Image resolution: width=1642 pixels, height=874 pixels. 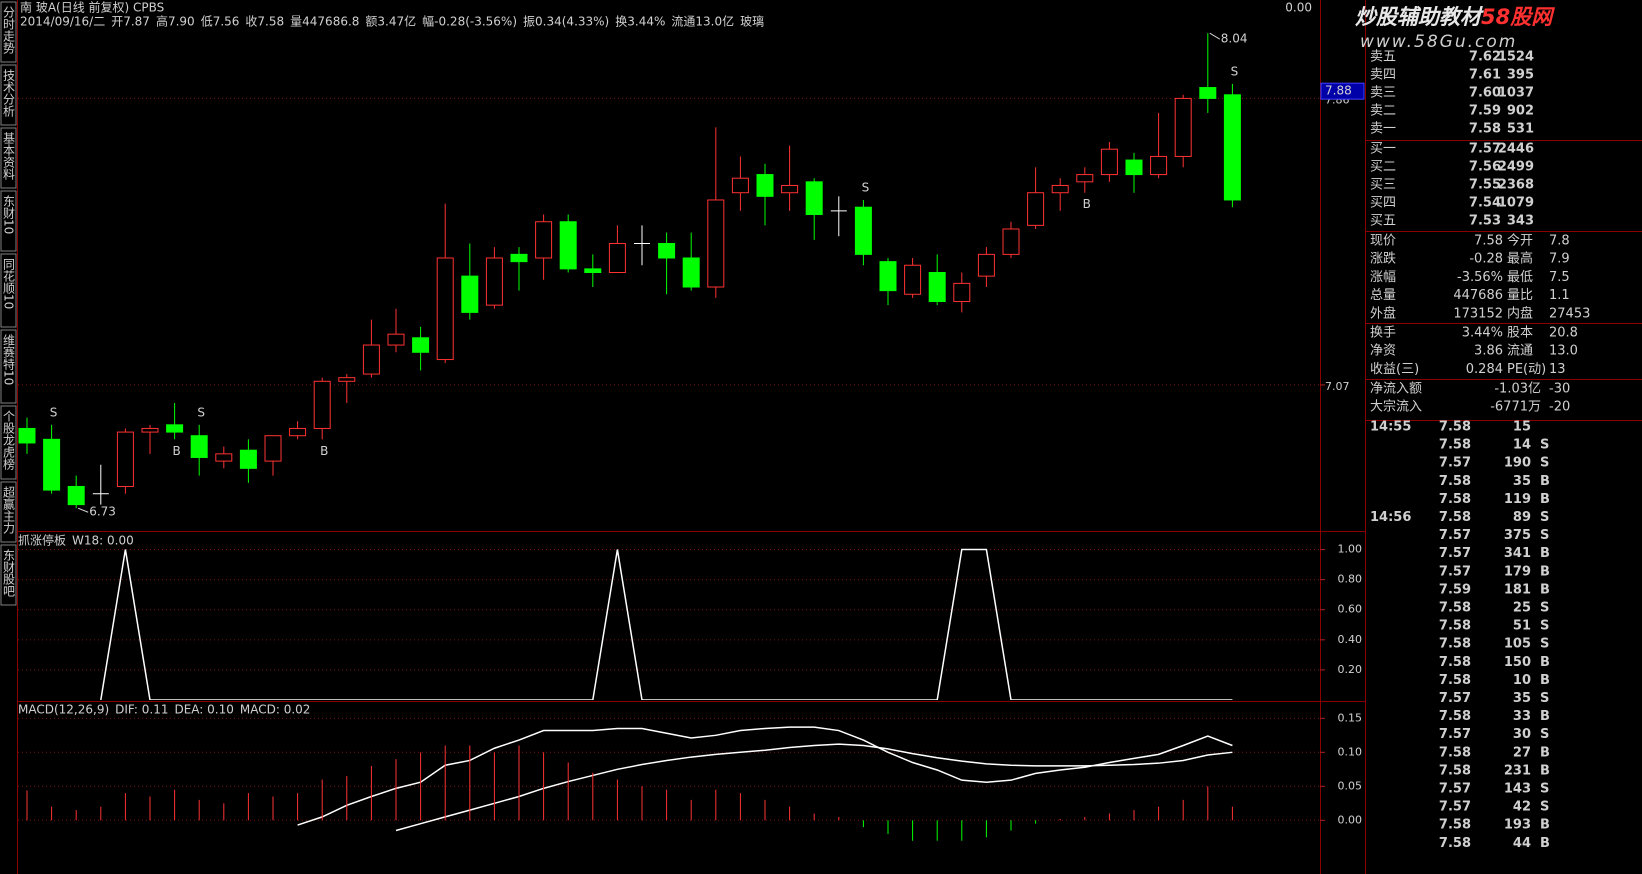 What do you see at coordinates (1522, 481) in the screenshot?
I see `tick-volume: 35` at bounding box center [1522, 481].